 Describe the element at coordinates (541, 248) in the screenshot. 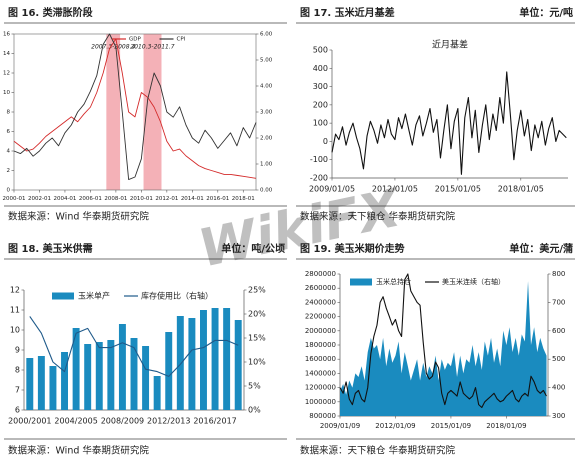

I see `unit-label: 单位：美元/蒲` at that location.